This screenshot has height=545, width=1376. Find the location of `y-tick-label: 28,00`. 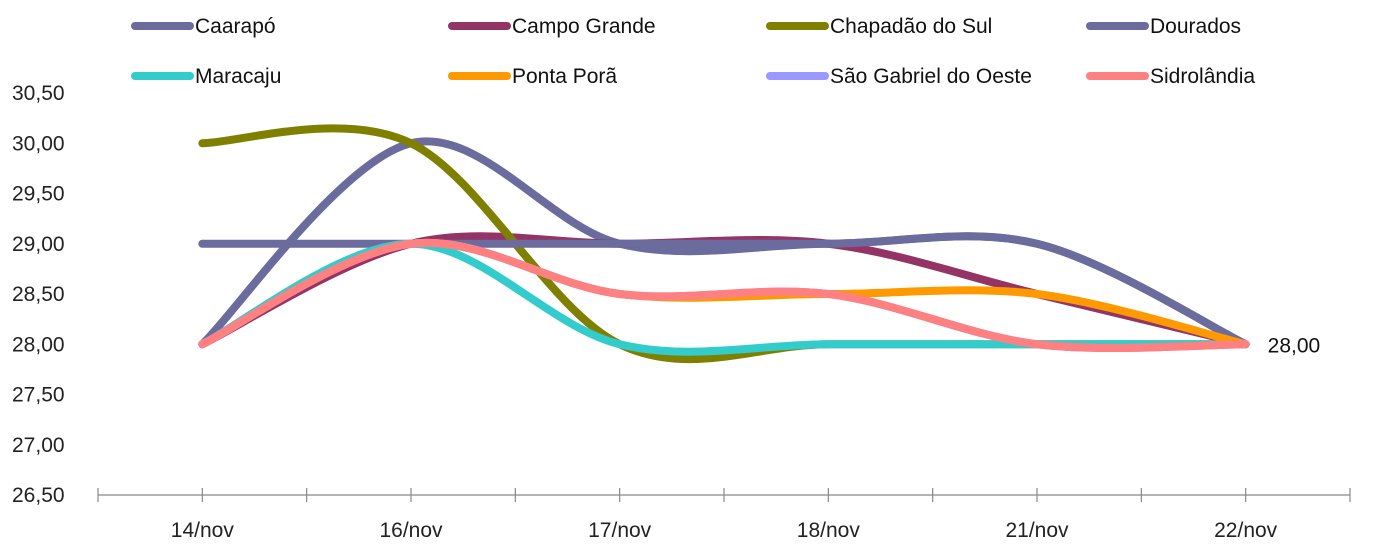

y-tick-label: 28,00 is located at coordinates (38, 344).